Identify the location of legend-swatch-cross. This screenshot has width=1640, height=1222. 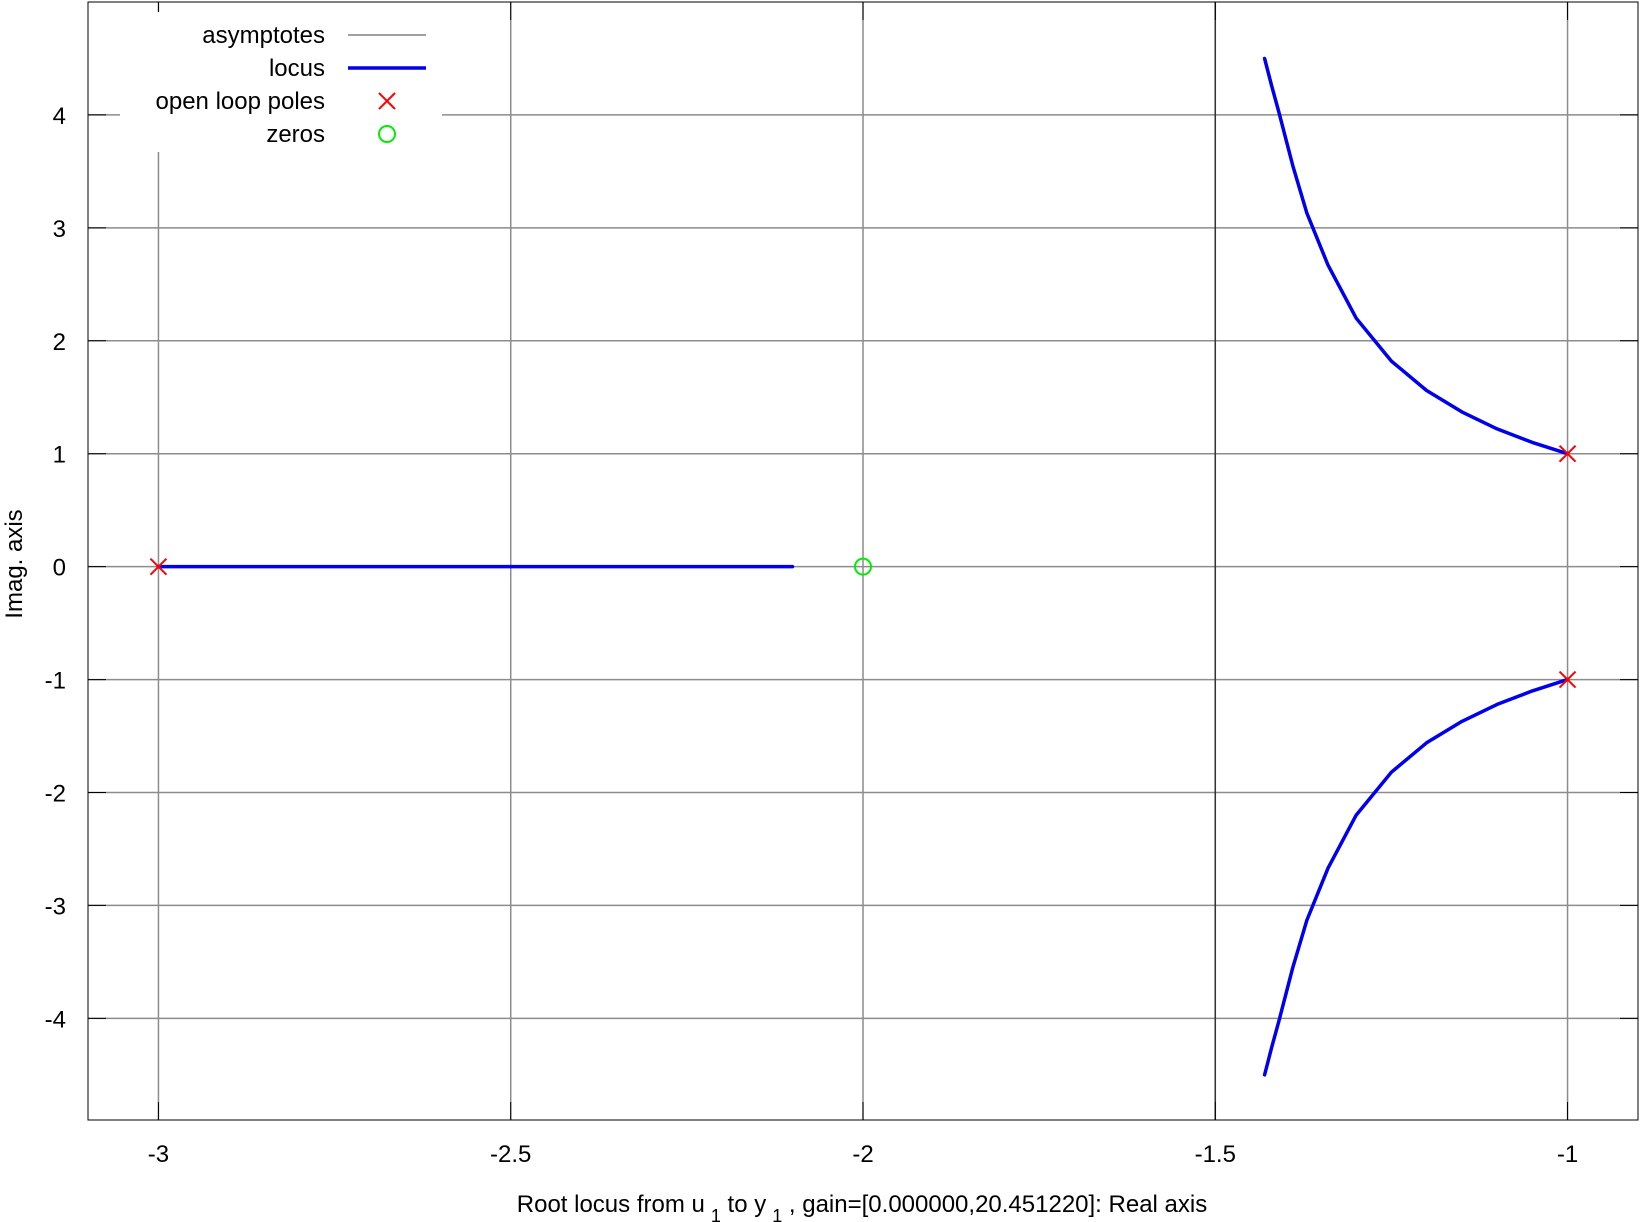
(387, 101).